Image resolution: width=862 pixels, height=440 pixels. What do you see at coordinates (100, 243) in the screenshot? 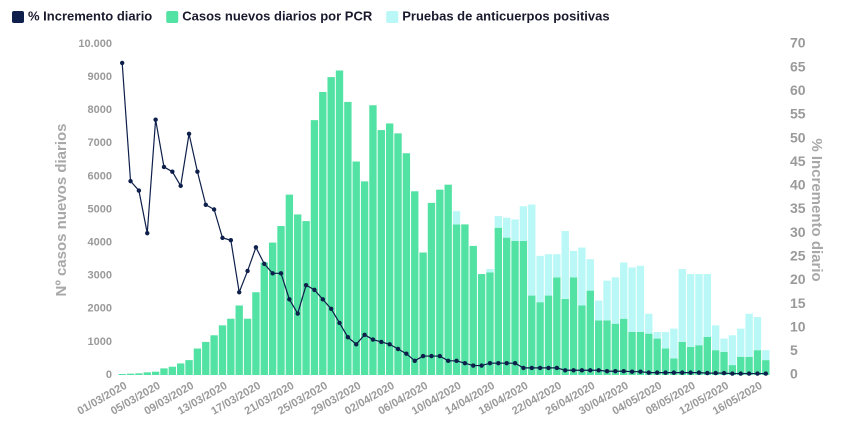
I see `y-tick-label: 4000` at bounding box center [100, 243].